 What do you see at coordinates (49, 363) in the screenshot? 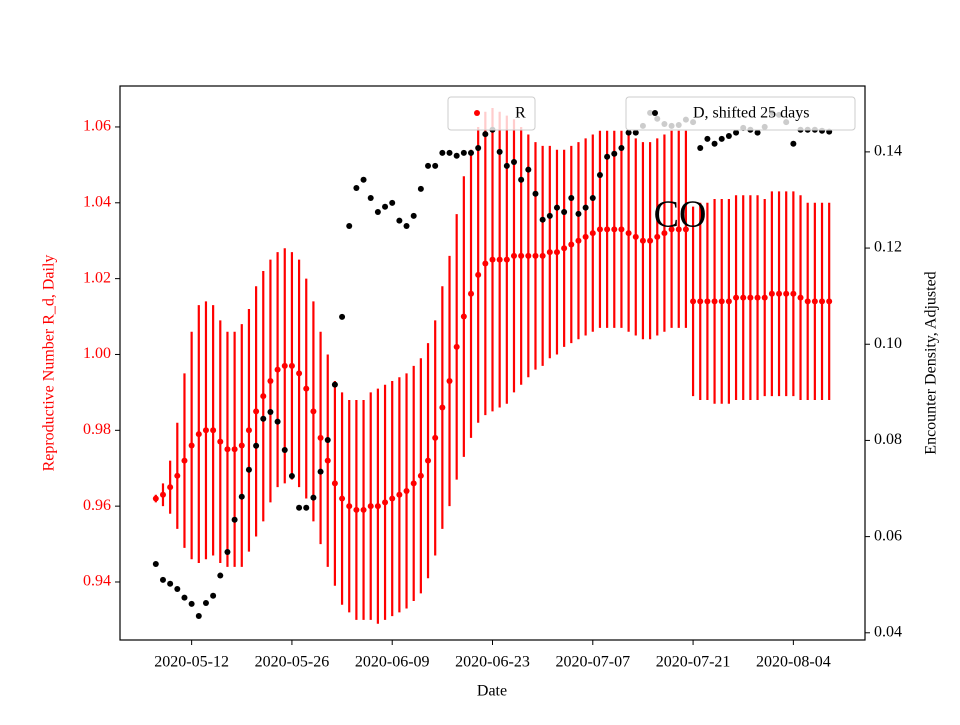
I see `y-axis-label: Reproductive Number R_d, Daily` at bounding box center [49, 363].